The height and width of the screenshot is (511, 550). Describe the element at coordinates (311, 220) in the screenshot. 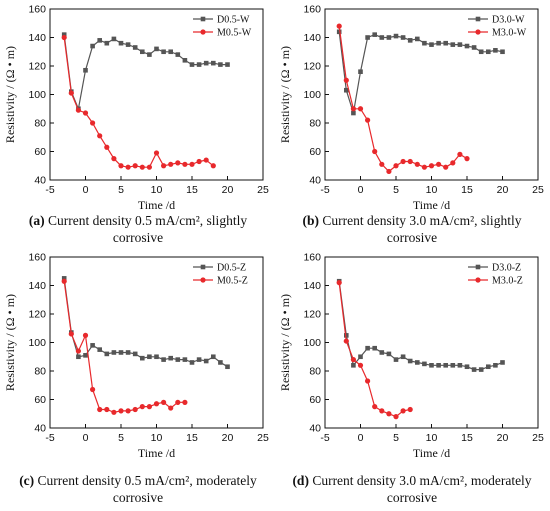

I see `caption-label: (b)` at that location.